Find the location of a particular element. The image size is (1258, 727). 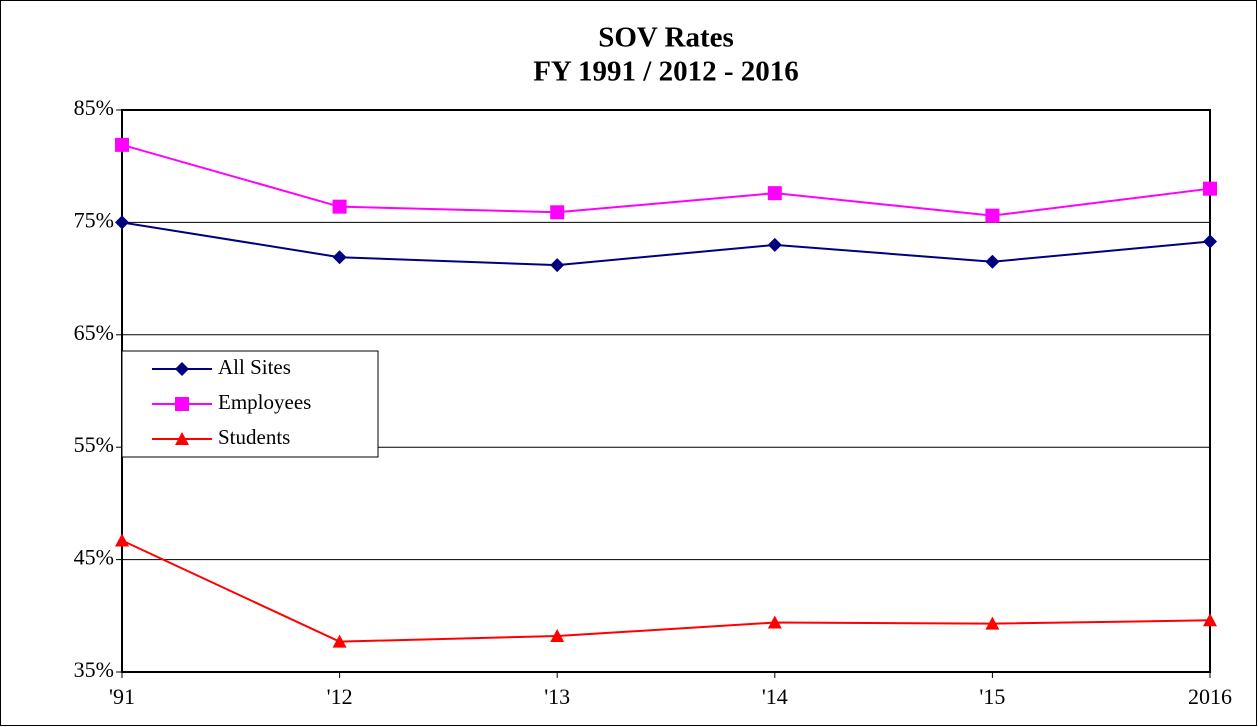

y-tick-label: 85% is located at coordinates (94, 107).